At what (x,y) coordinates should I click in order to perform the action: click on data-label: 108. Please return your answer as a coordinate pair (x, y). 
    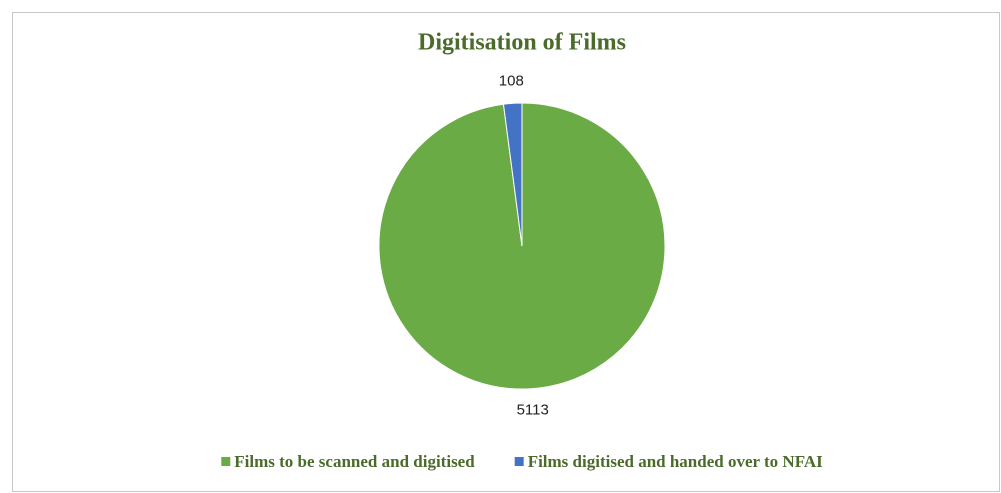
    Looking at the image, I should click on (511, 80).